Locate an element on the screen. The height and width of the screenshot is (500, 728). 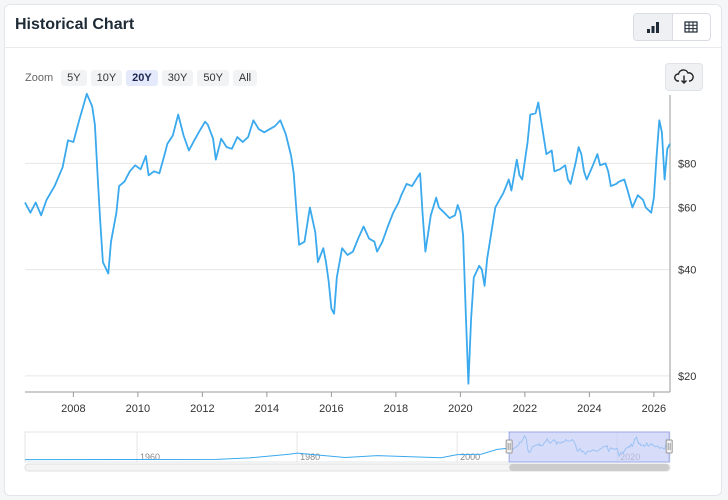
navigator-left-handle is located at coordinates (509, 446).